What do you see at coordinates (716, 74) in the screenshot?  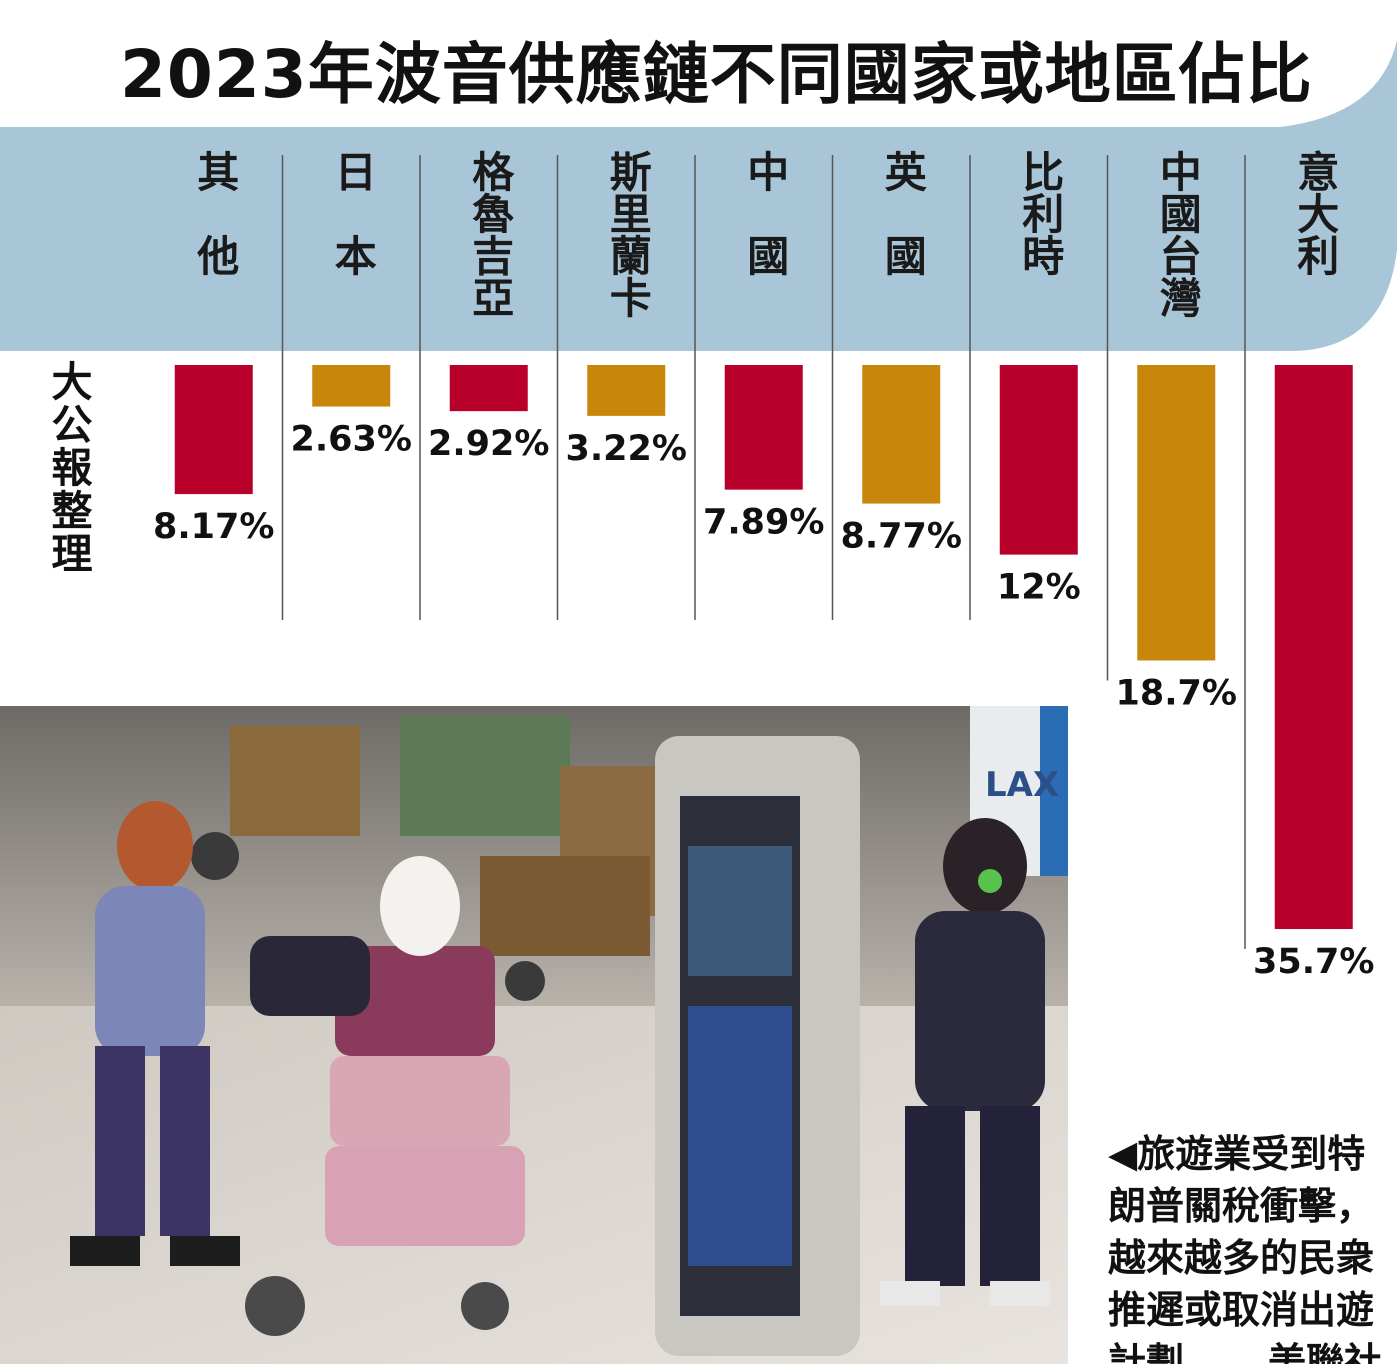 I see `chart-title: 2023年波音供應鏈不同國家或地區佔比` at bounding box center [716, 74].